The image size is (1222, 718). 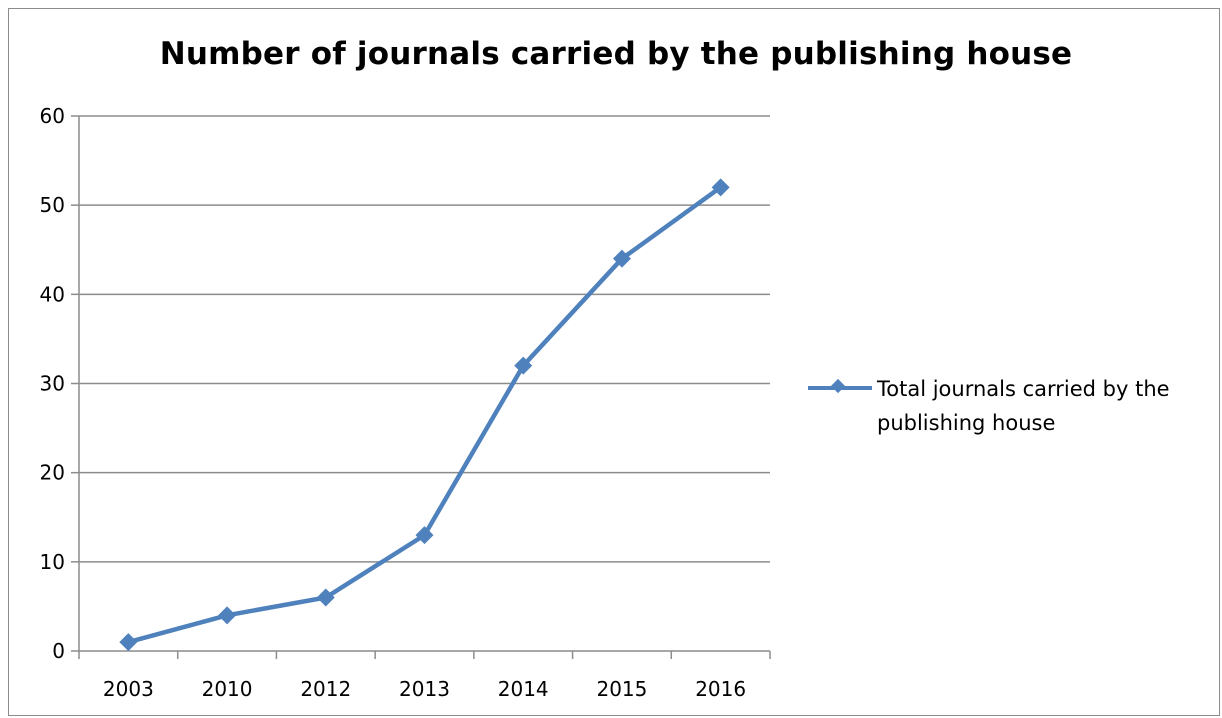 I want to click on y-tick-label: 0, so click(x=58, y=651).